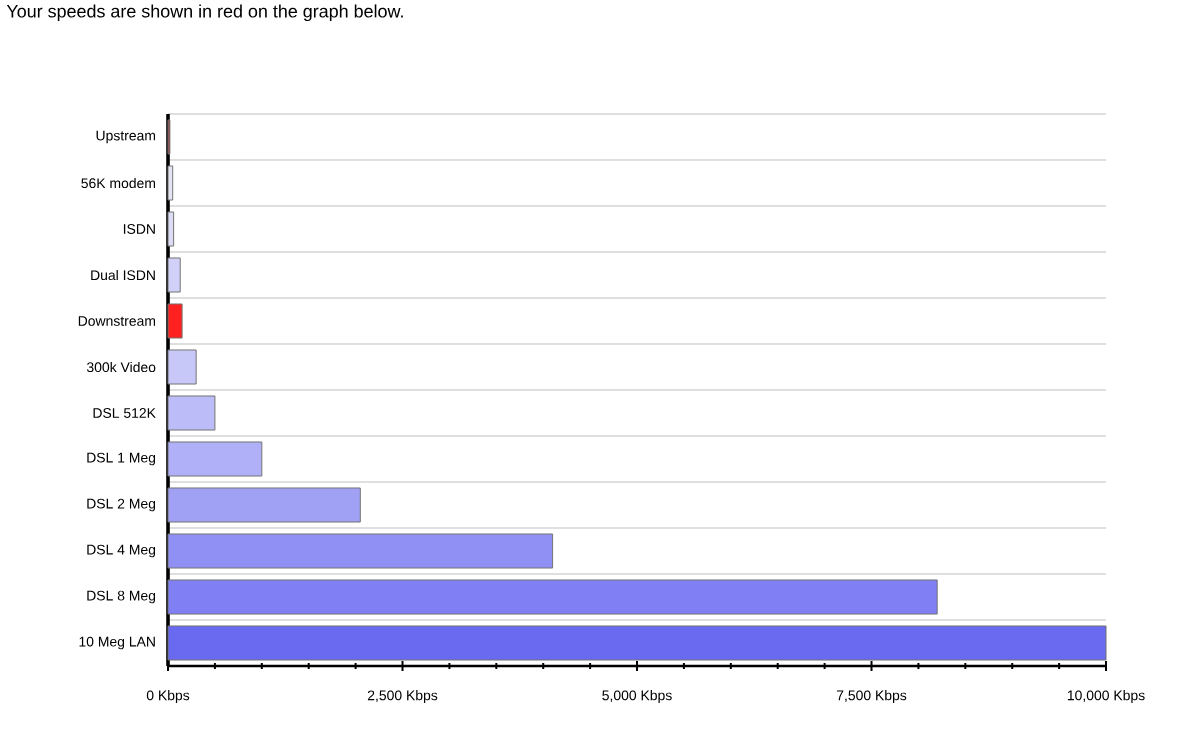  What do you see at coordinates (204, 13) in the screenshot?
I see `chart-title: Your speeds are shown in red on the graph below.` at bounding box center [204, 13].